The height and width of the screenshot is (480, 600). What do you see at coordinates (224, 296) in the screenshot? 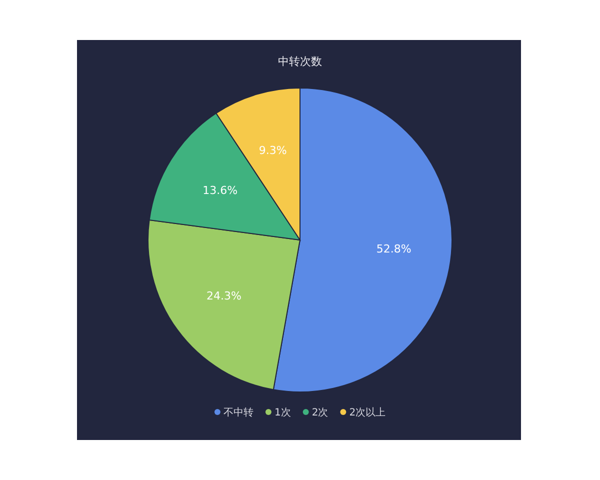
I see `data-label: 24.3%` at bounding box center [224, 296].